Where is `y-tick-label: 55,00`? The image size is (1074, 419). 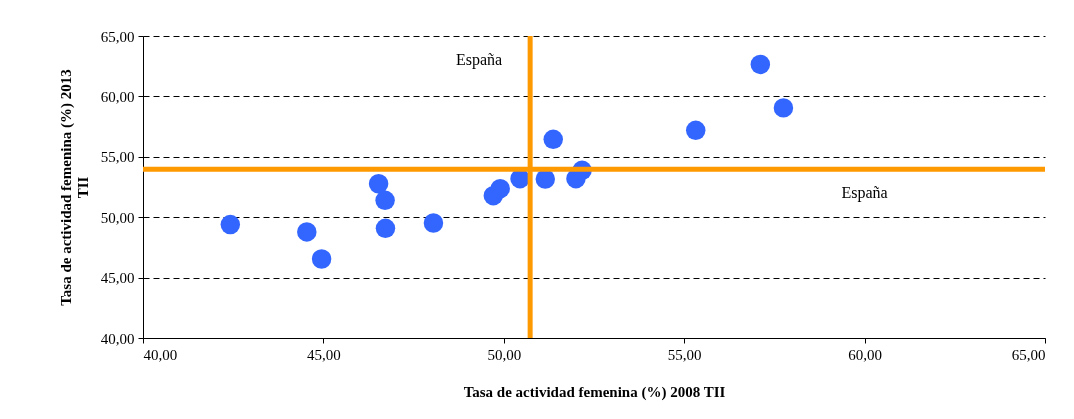 y-tick-label: 55,00 is located at coordinates (117, 157).